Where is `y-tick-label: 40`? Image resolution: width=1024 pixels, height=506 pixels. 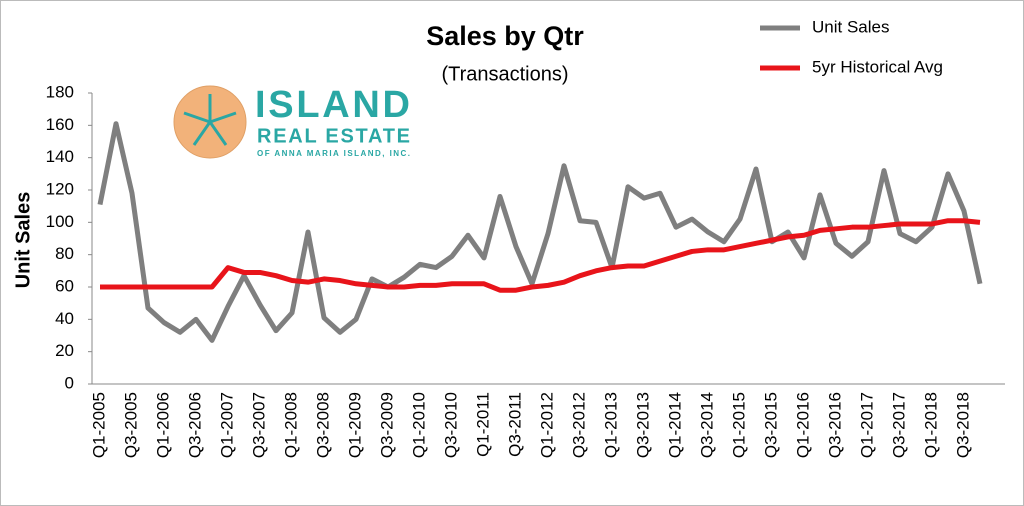 y-tick-label: 40 is located at coordinates (64, 318).